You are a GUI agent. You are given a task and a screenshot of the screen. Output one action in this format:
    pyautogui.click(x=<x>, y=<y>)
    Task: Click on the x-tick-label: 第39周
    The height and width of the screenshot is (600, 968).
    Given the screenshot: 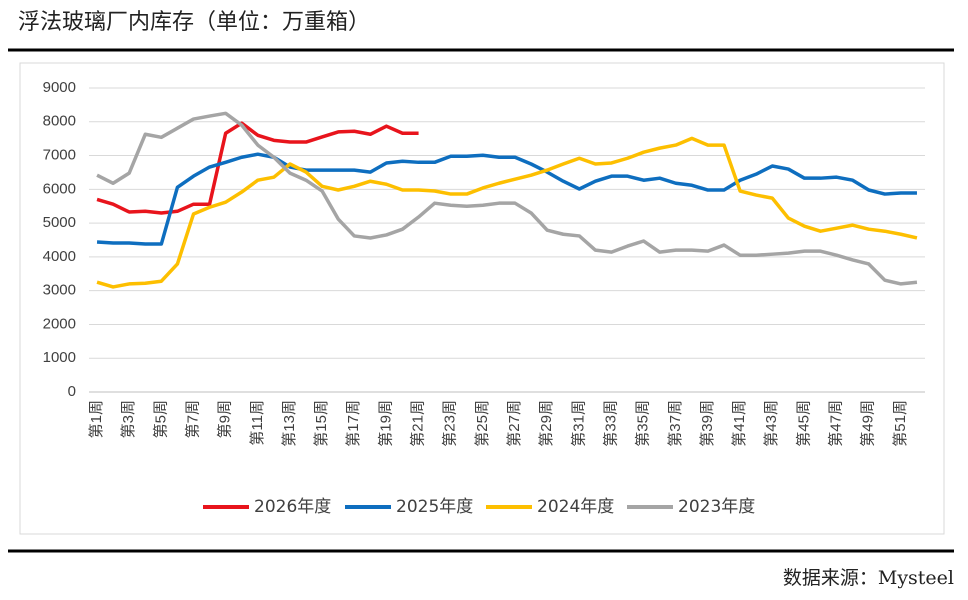 What is the action you would take?
    pyautogui.click(x=707, y=423)
    